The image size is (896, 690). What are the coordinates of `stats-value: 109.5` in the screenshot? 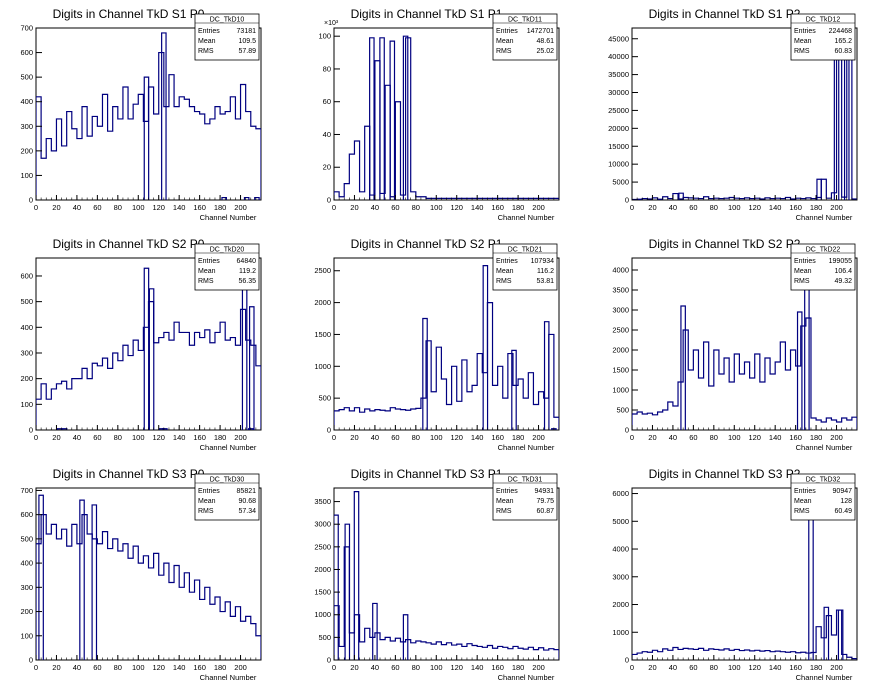 It's located at (247, 41).